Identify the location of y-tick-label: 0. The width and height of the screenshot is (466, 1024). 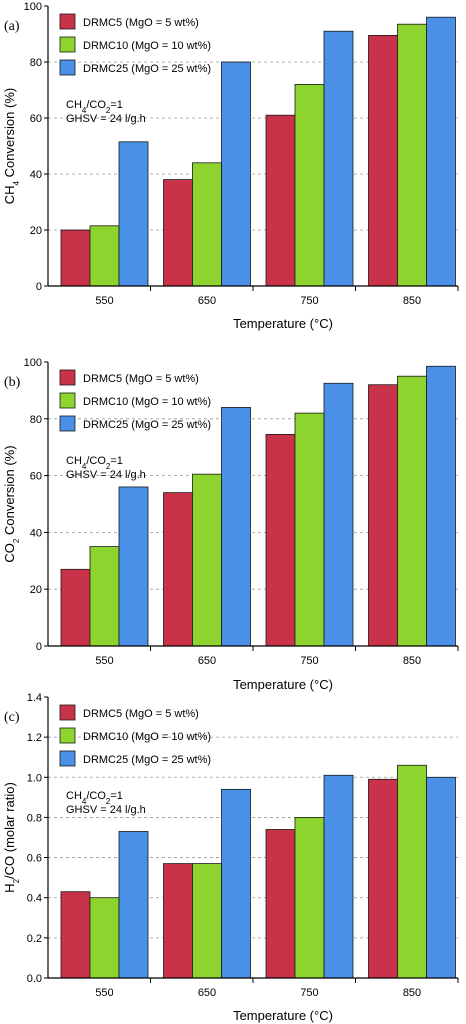
(39, 647).